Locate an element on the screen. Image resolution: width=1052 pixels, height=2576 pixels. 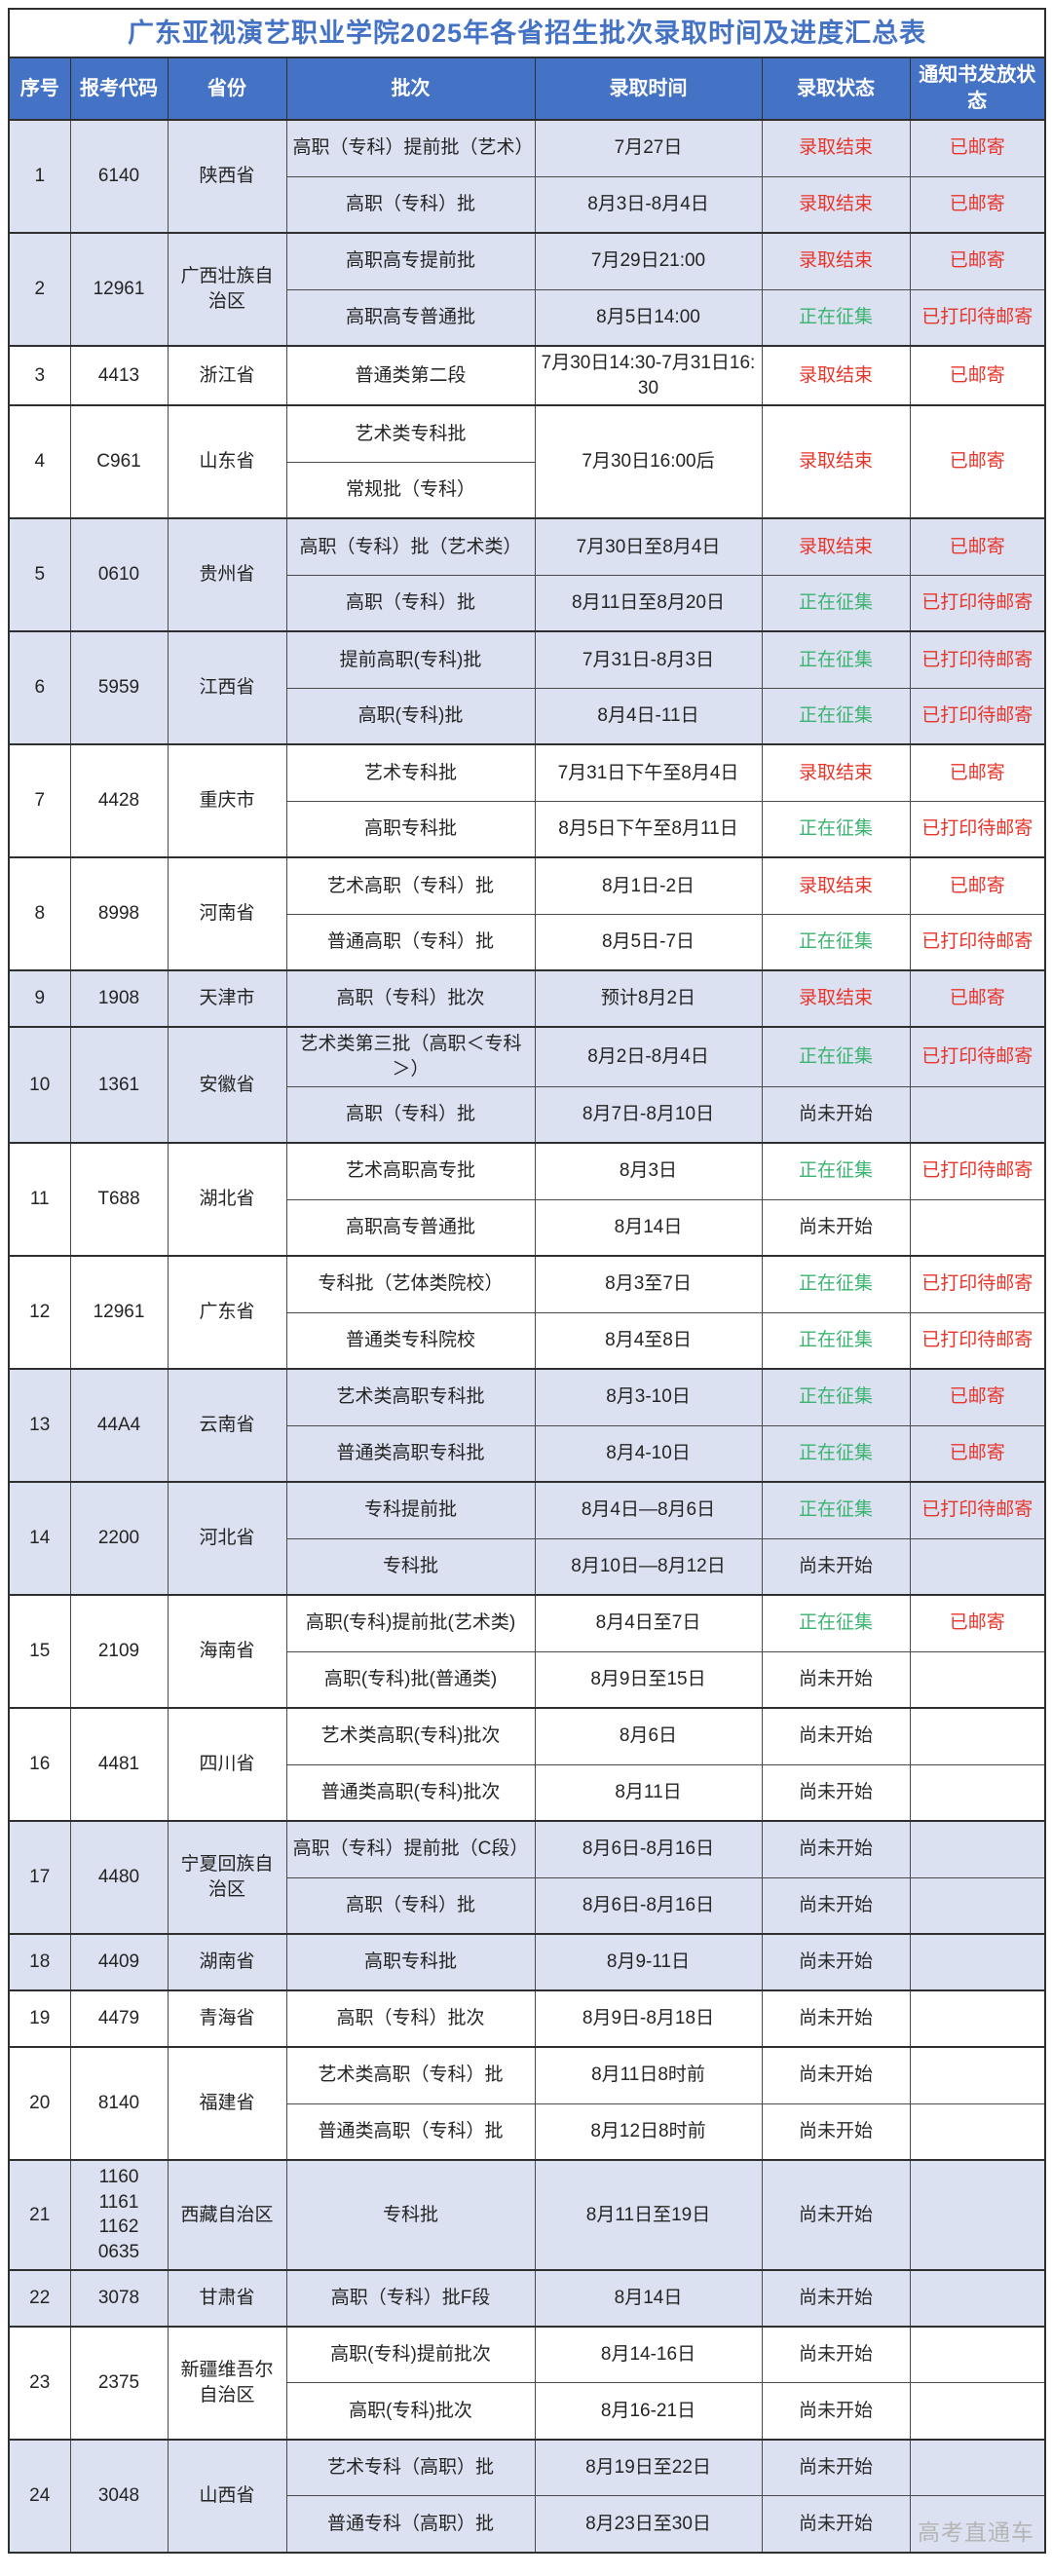
batch-name-cell: 专科批 is located at coordinates (410, 1566).